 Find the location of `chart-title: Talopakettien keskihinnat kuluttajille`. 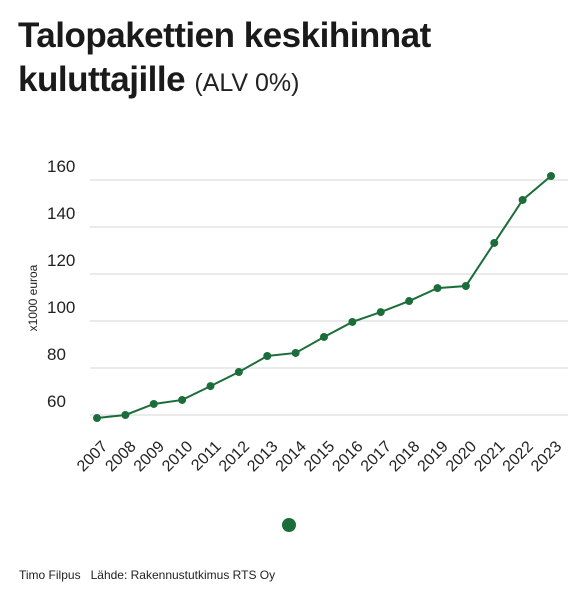

chart-title: Talopakettien keskihinnat kuluttajille is located at coordinates (224, 57).